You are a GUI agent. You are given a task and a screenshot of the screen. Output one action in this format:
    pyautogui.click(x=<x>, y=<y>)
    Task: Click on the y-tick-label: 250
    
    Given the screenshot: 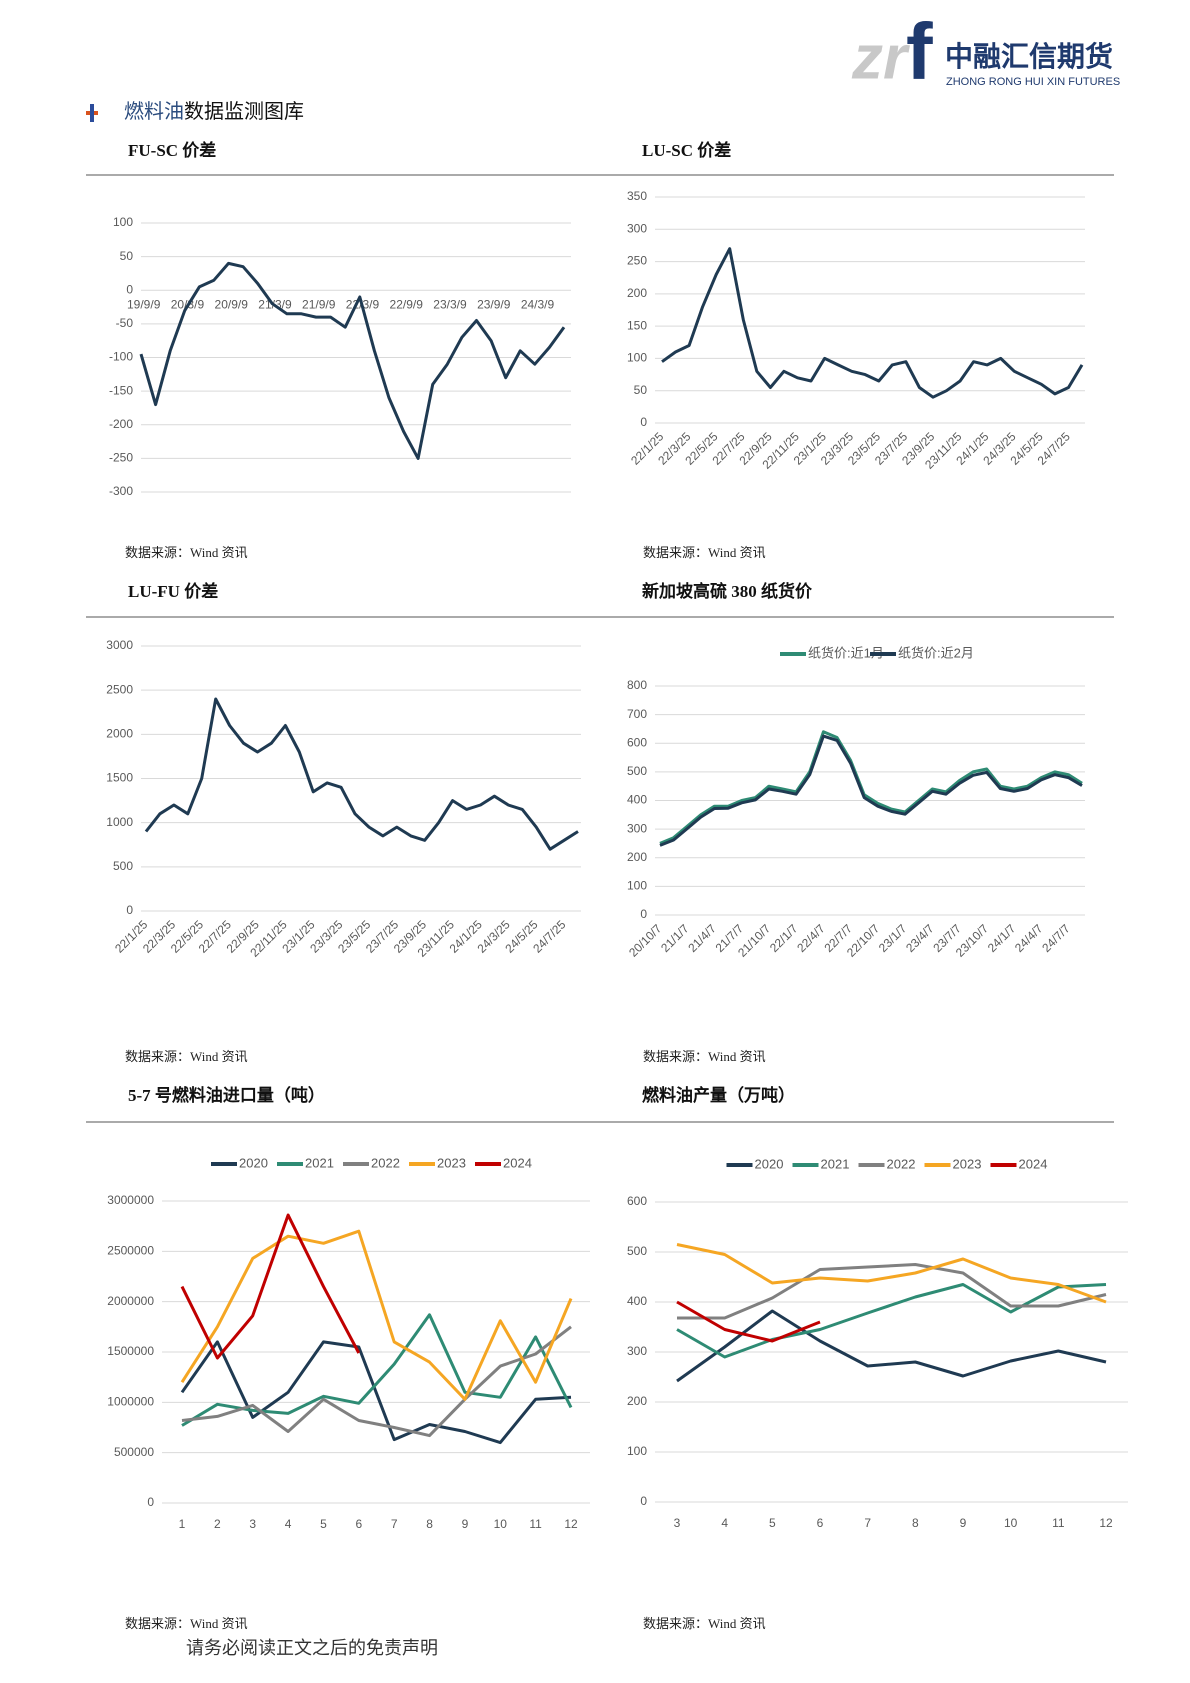 What is the action you would take?
    pyautogui.click(x=637, y=261)
    